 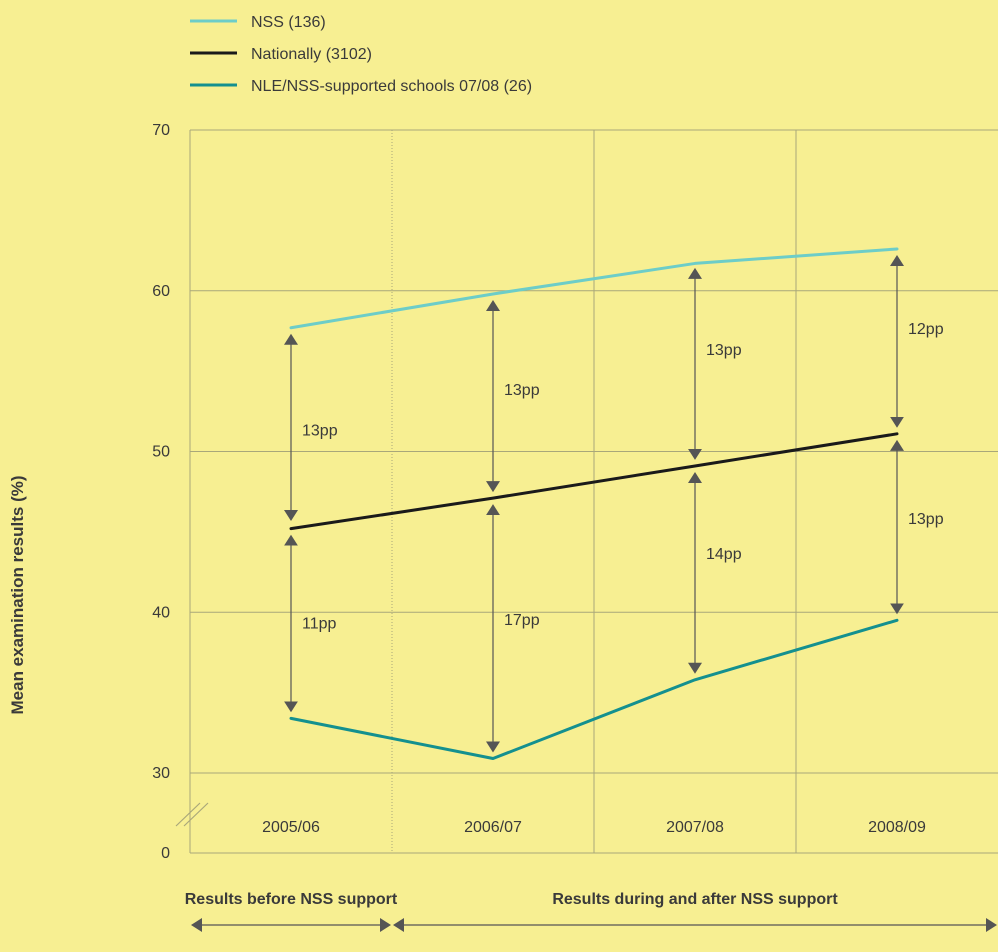 What do you see at coordinates (291, 827) in the screenshot?
I see `x-tick-label: 2005/06` at bounding box center [291, 827].